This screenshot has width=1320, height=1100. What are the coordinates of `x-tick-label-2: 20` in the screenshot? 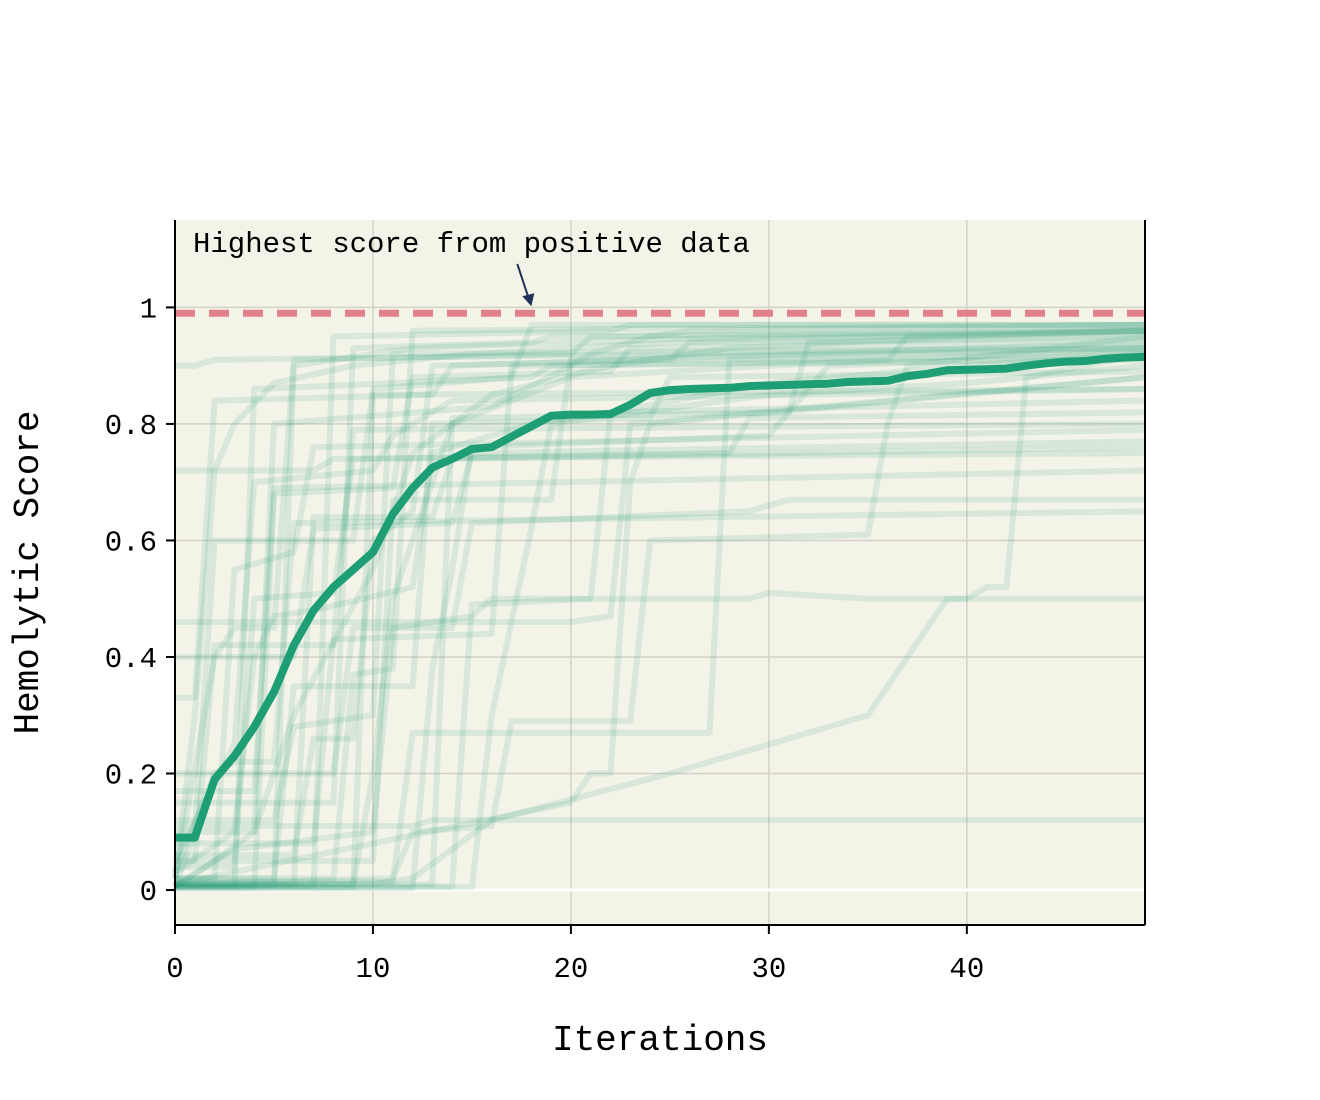 It's located at (571, 969).